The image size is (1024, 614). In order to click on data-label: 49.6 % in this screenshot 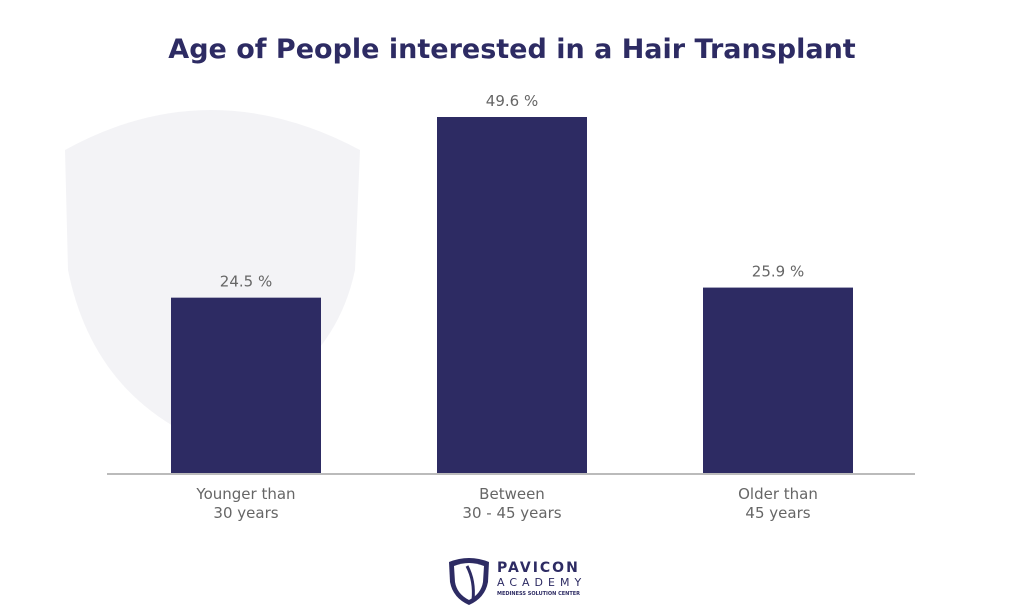, I will do `click(512, 101)`.